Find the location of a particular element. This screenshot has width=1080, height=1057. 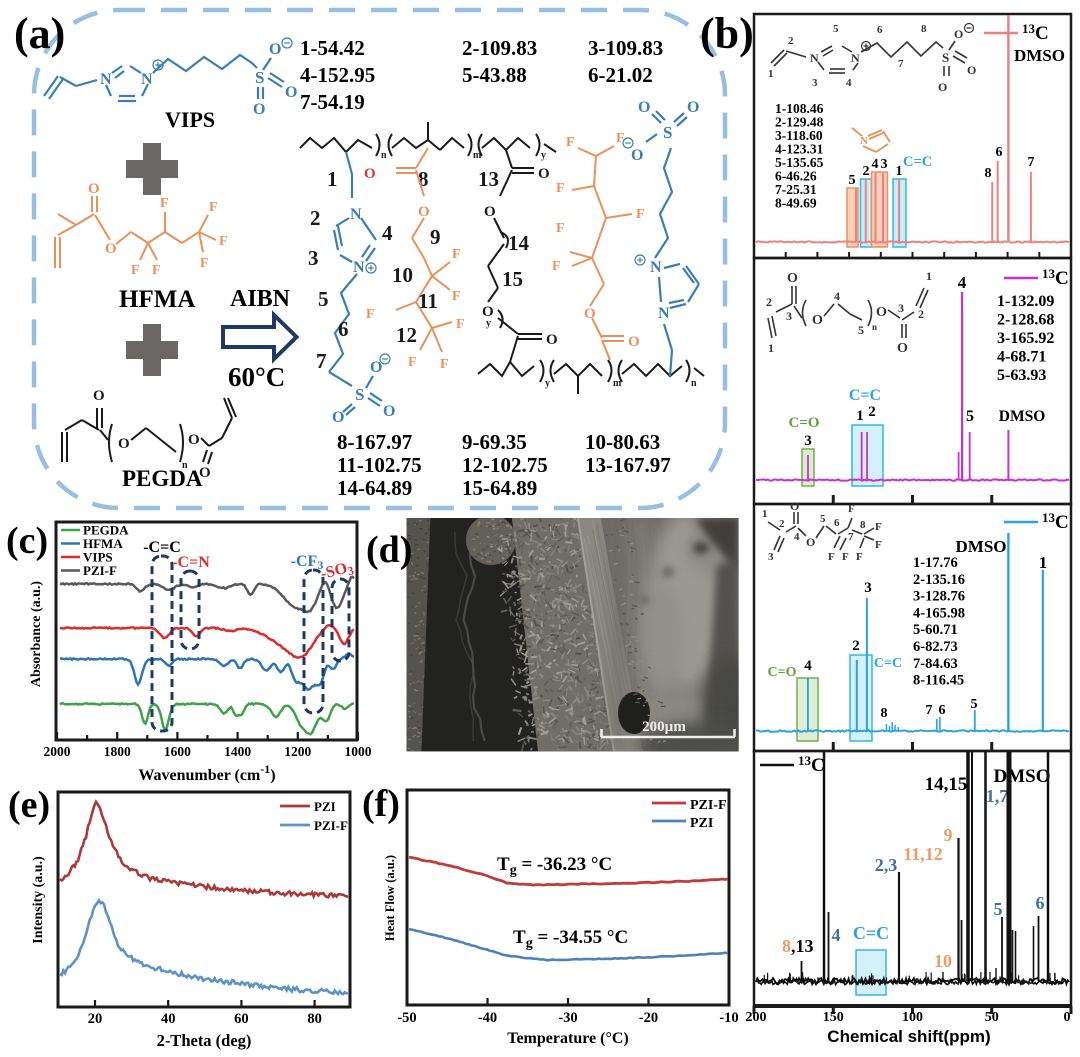

svg-text: y is located at coordinates (488, 323).